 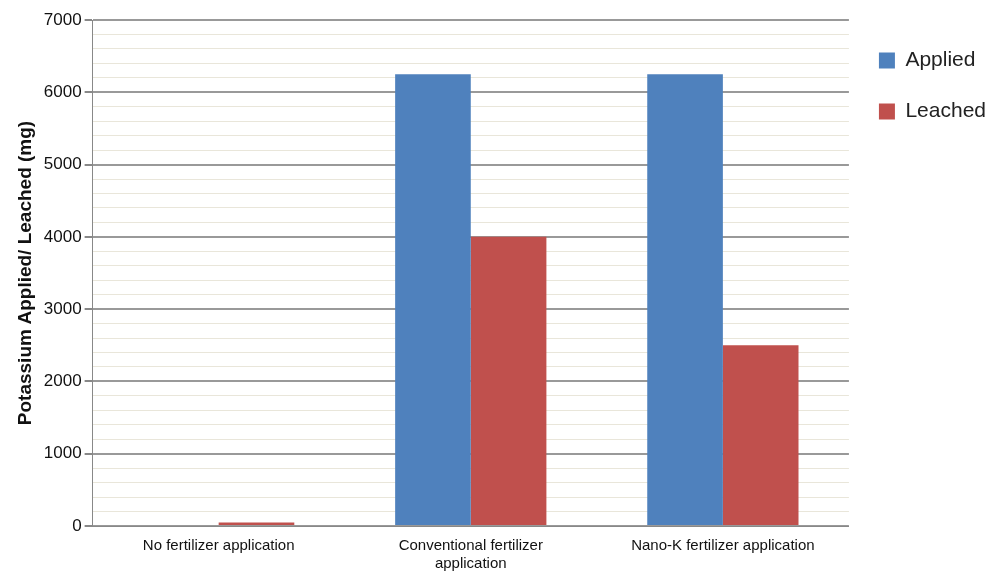 What do you see at coordinates (77, 525) in the screenshot?
I see `y-tick-label: 0` at bounding box center [77, 525].